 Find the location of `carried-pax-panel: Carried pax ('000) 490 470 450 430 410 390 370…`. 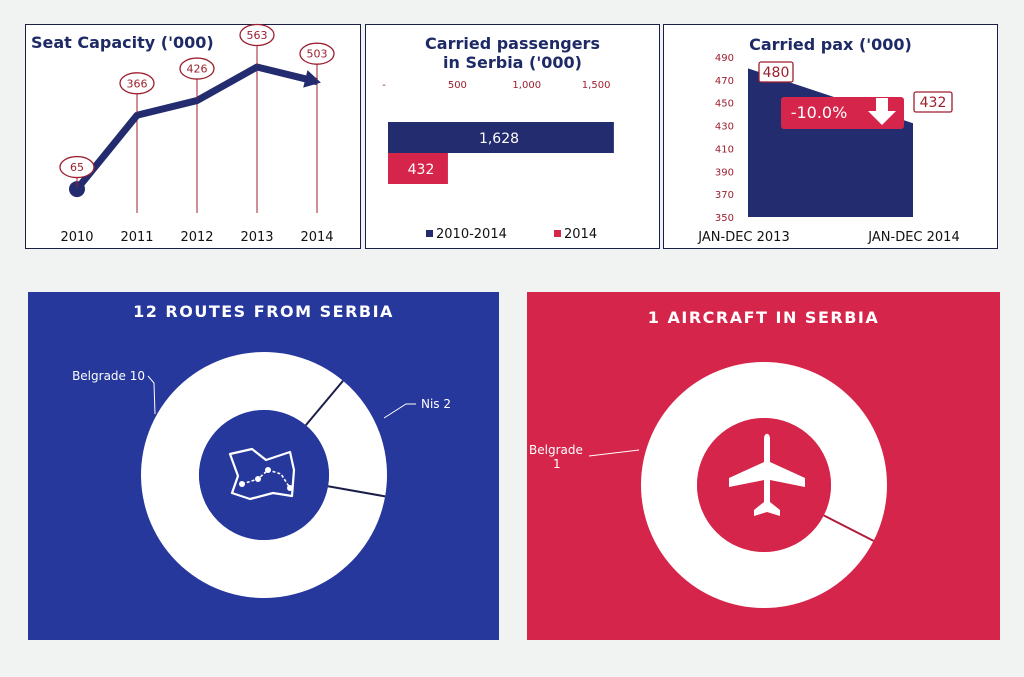

carried-pax-panel: Carried pax ('000) 490 470 450 430 410 390 370… is located at coordinates (830, 136).